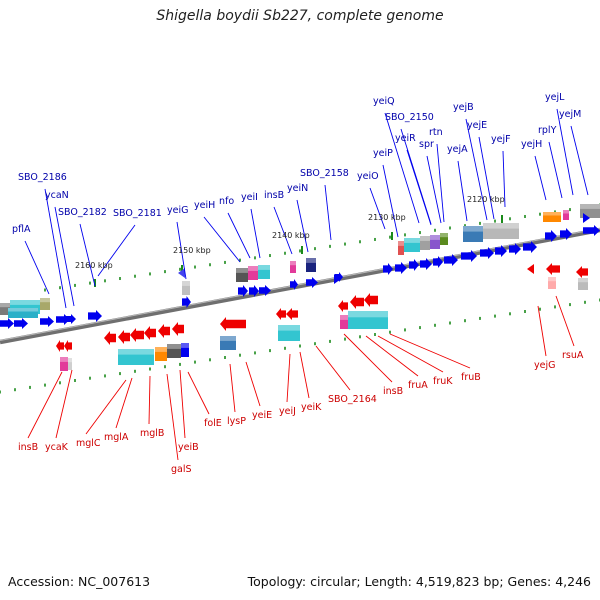  Describe the element at coordinates (226, 201) in the screenshot. I see `forward-gene-label: nfo` at that location.